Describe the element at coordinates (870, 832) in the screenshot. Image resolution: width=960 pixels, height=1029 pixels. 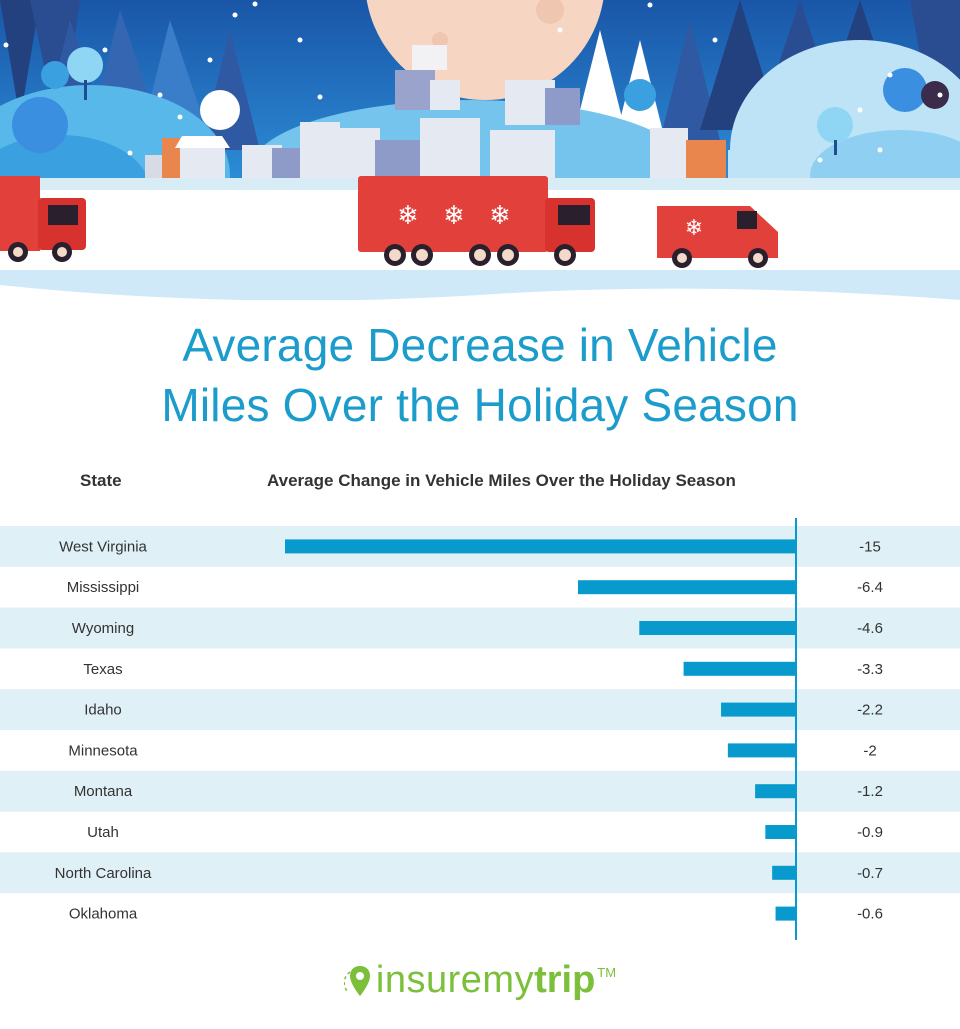
I see `value-label: -0.9` at that location.